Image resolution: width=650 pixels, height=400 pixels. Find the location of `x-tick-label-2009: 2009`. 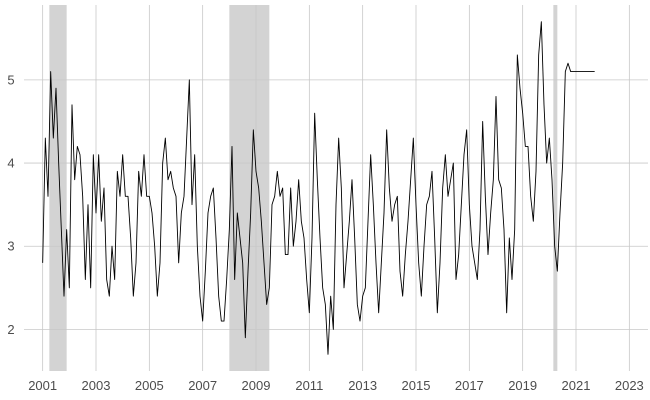

x-tick-label-2009: 2009 is located at coordinates (256, 385).